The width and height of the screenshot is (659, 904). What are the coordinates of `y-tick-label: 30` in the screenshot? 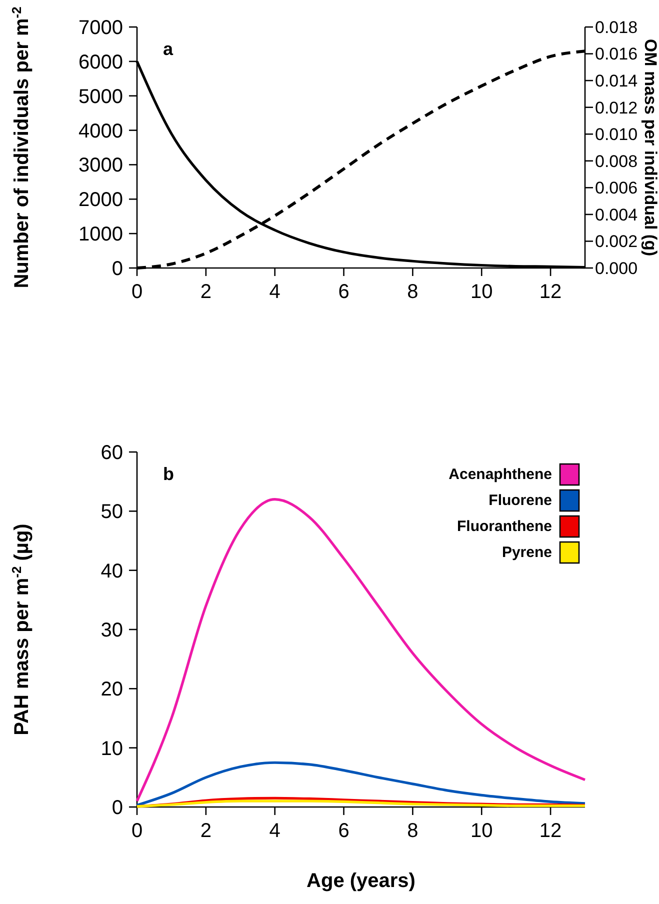 It's located at (111, 631).